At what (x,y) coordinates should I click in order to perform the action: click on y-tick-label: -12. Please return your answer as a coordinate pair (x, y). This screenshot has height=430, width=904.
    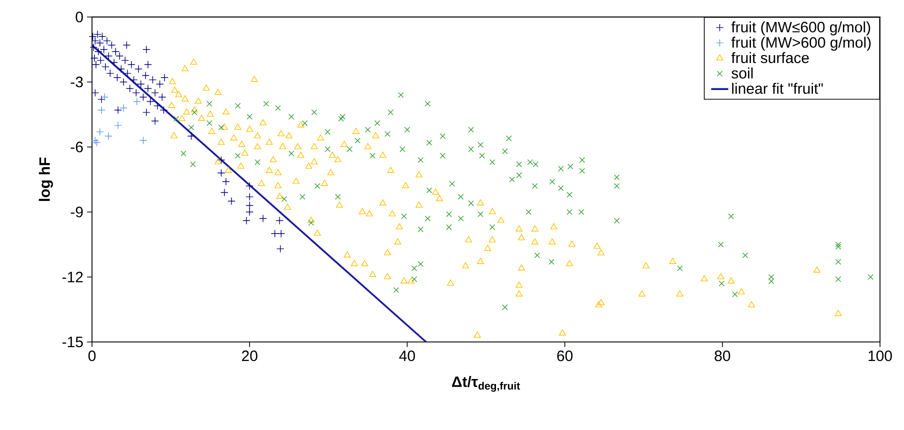
    Looking at the image, I should click on (72, 277).